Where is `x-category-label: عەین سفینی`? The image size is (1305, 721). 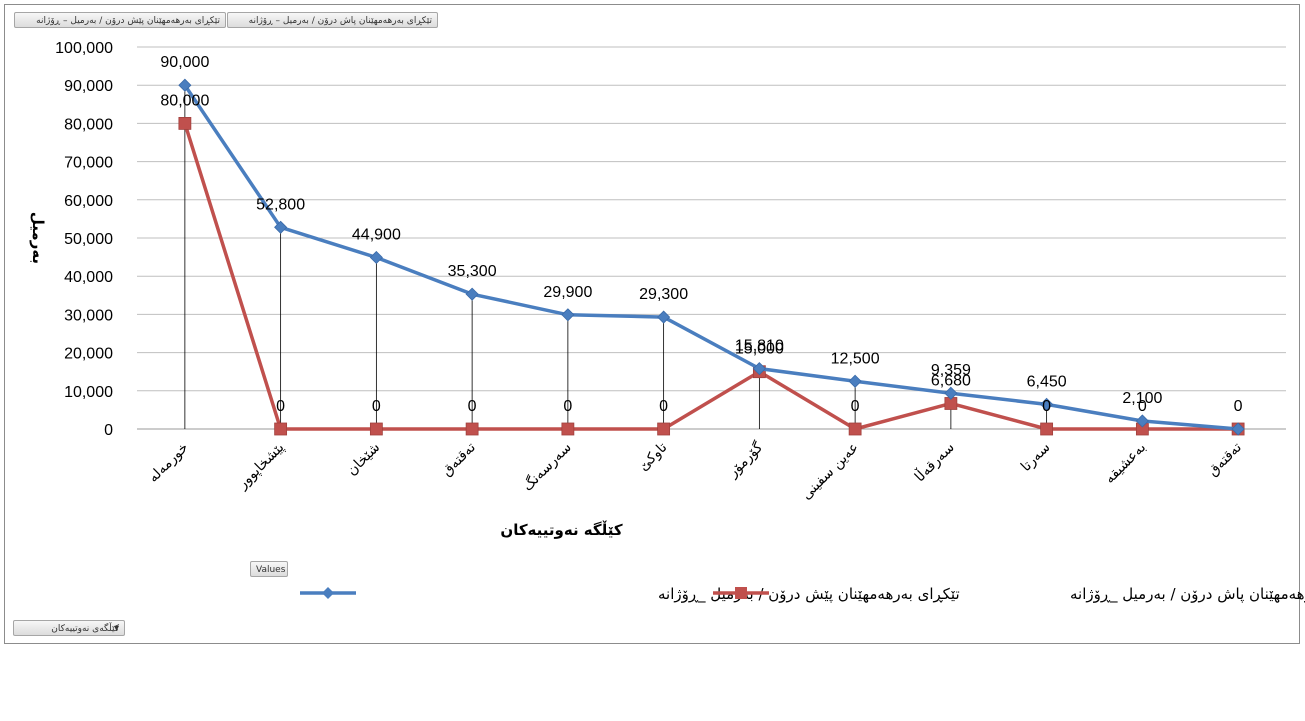 x-category-label: عەین سفینی is located at coordinates (829, 471).